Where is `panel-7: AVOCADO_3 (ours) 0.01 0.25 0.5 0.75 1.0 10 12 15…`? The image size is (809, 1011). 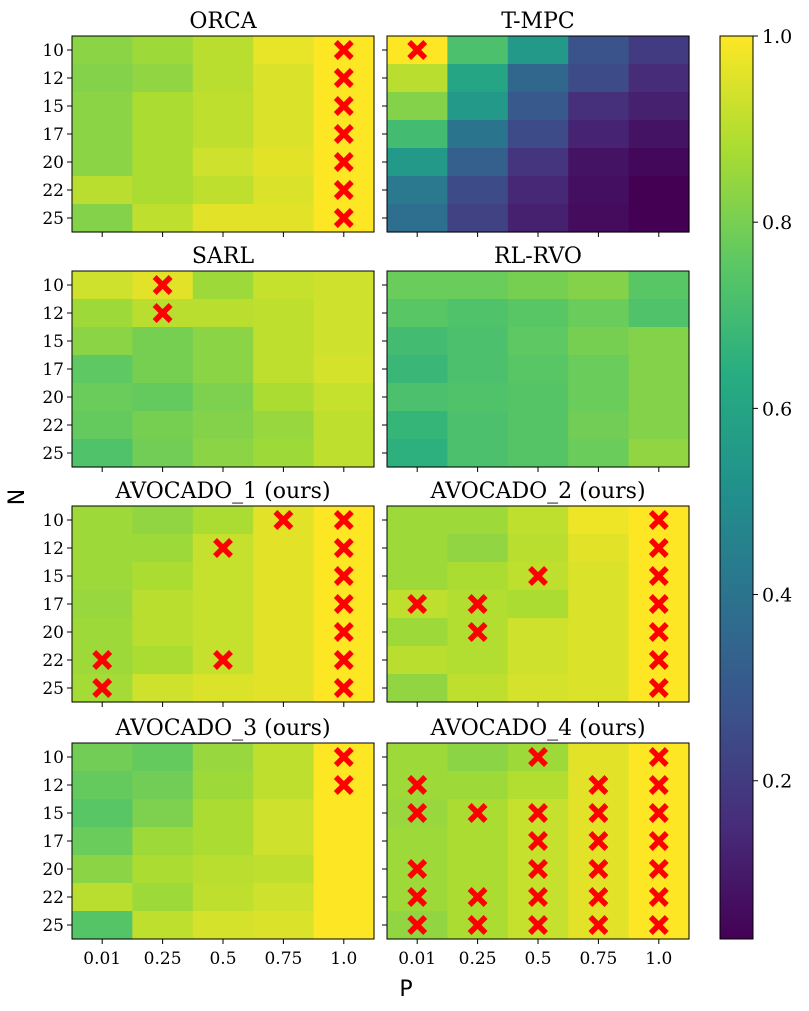 panel-7: AVOCADO_3 (ours) 0.01 0.25 0.5 0.75 1.0 10 12 15… is located at coordinates (208, 842).